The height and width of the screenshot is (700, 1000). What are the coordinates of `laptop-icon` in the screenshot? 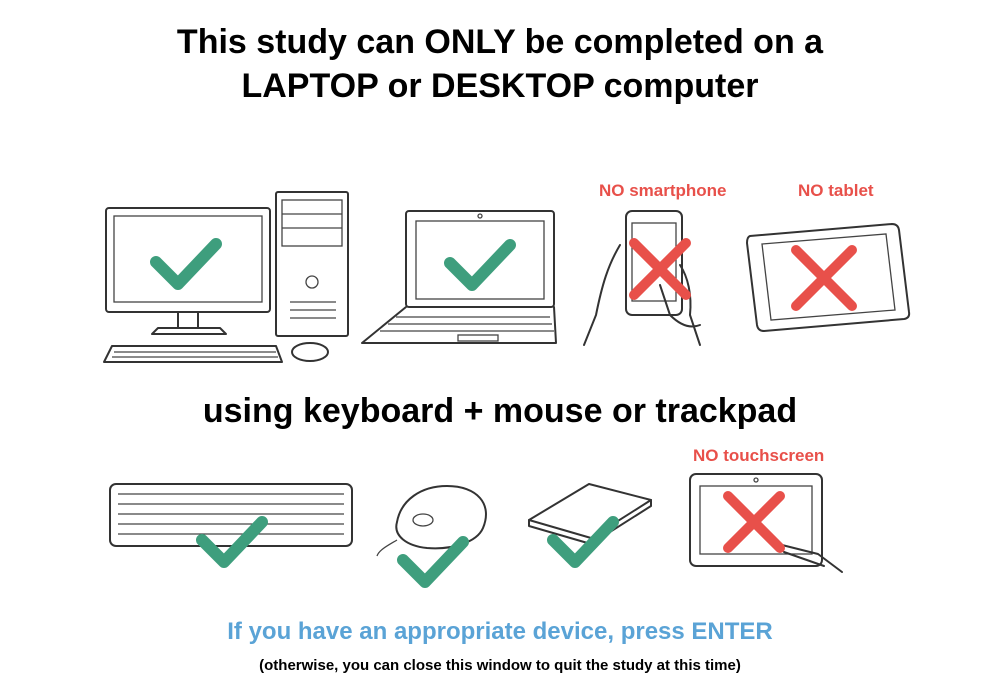 It's located at (459, 277).